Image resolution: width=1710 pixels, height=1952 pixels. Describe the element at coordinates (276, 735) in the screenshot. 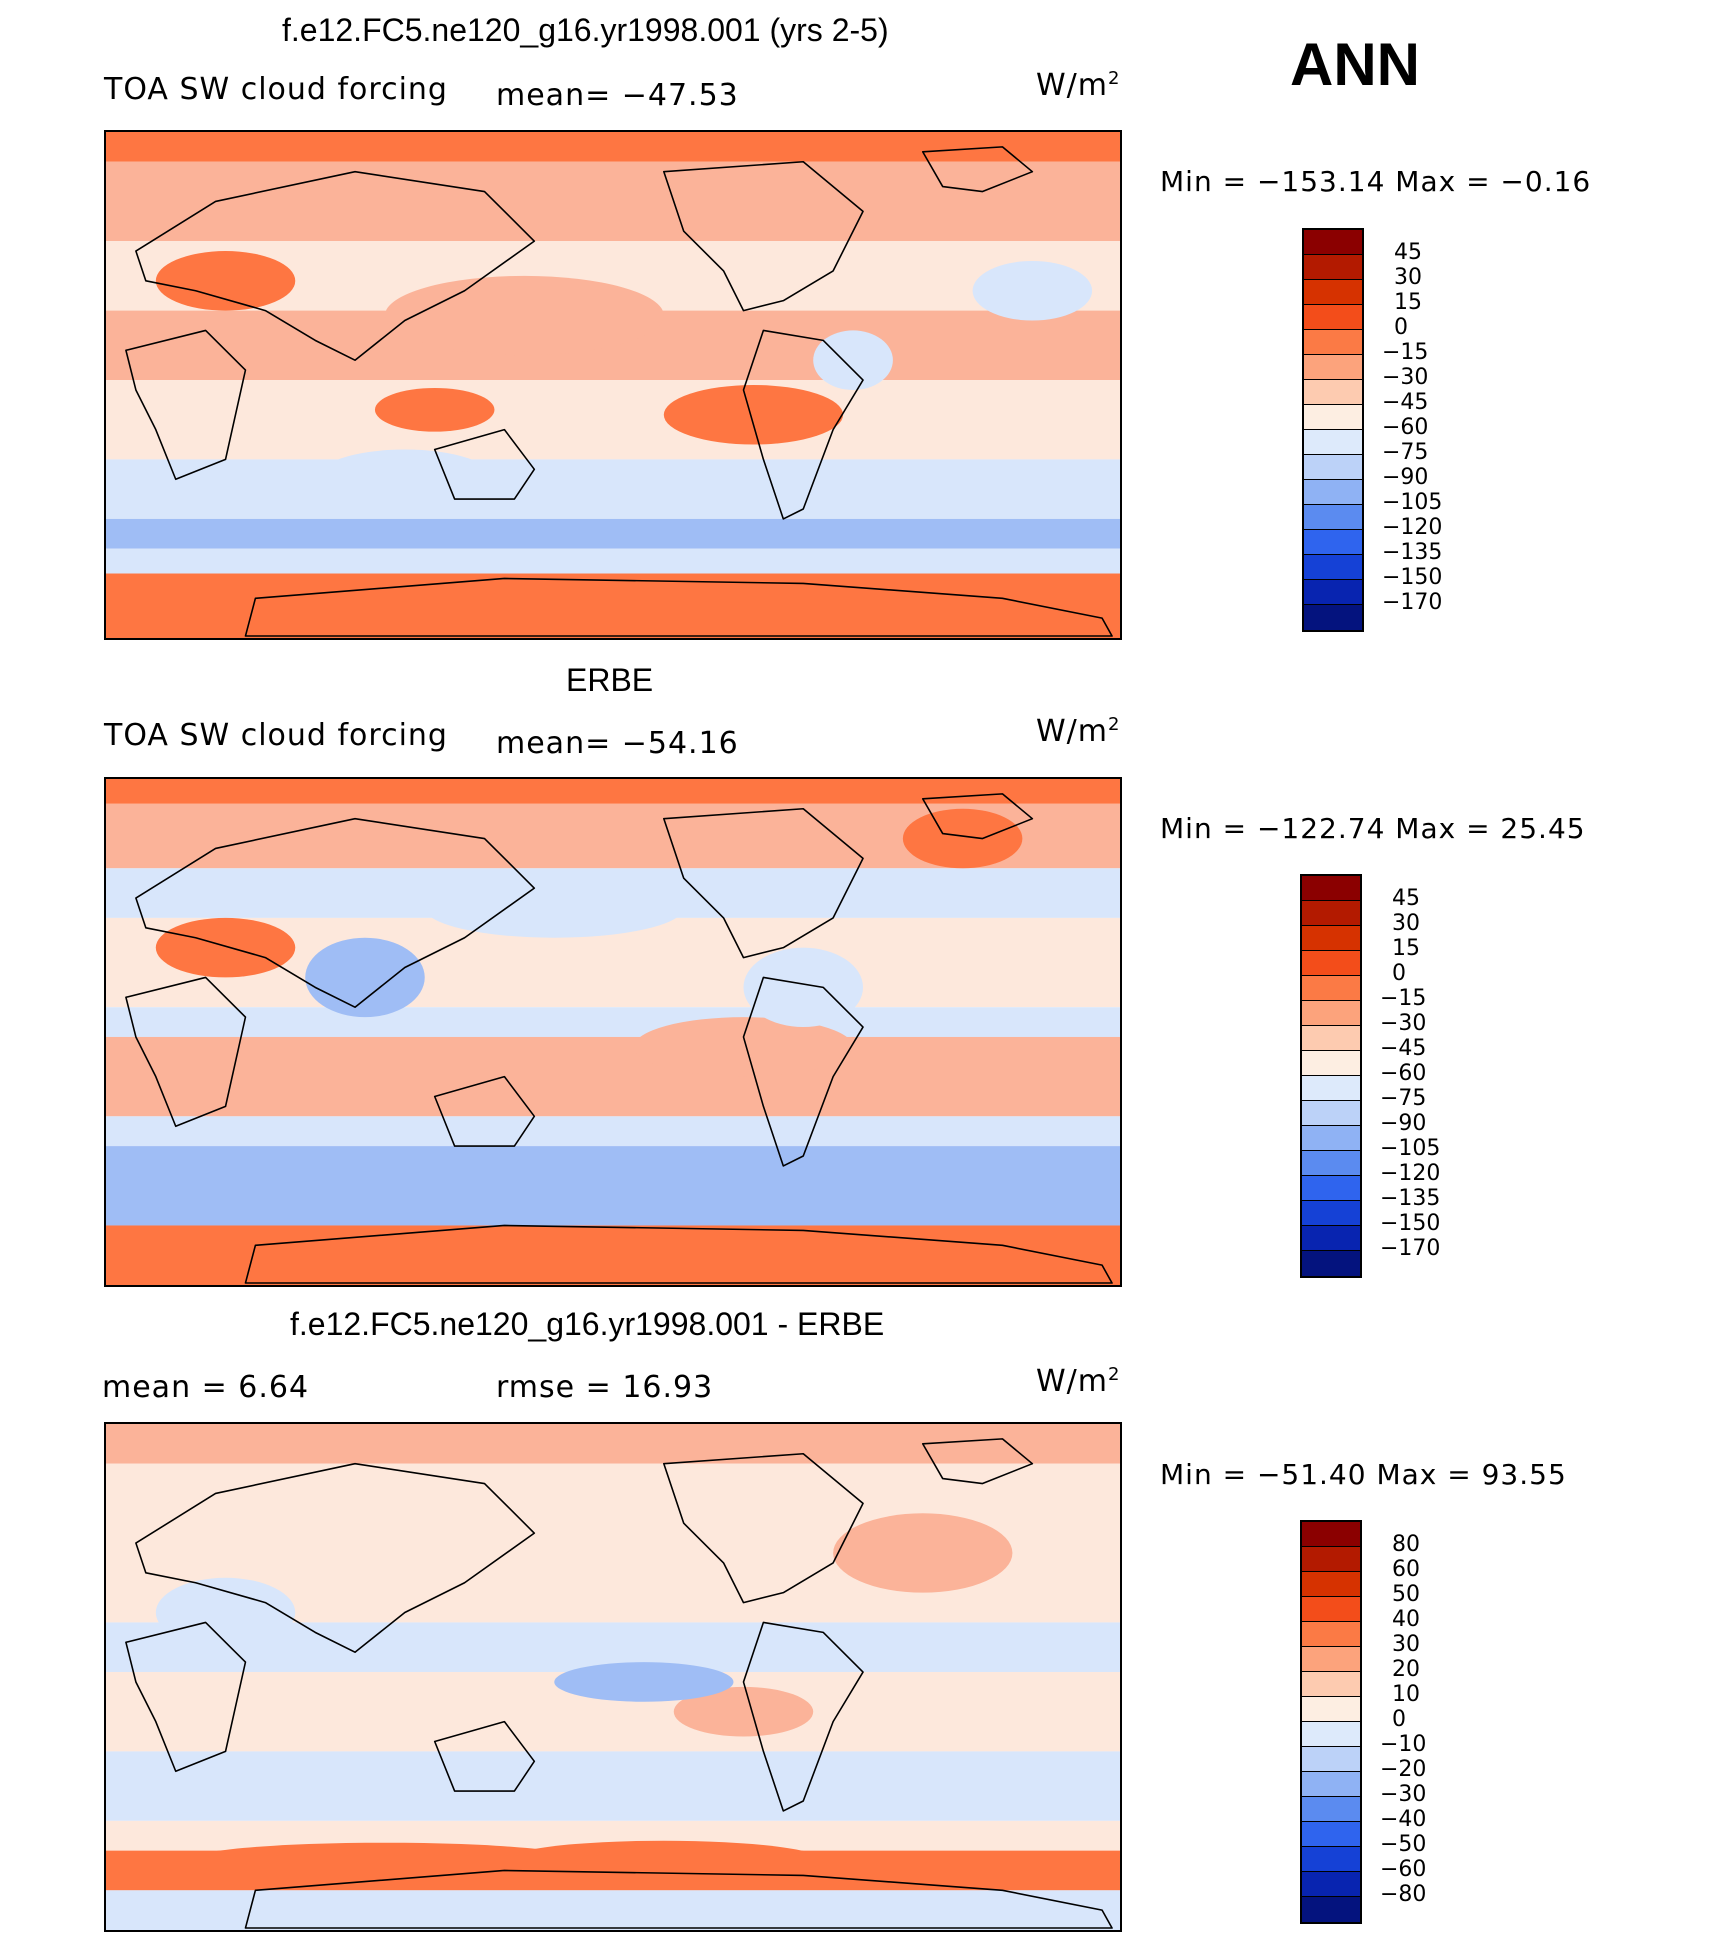

I see `panel-variable-label: TOA SW cloud forcing` at that location.